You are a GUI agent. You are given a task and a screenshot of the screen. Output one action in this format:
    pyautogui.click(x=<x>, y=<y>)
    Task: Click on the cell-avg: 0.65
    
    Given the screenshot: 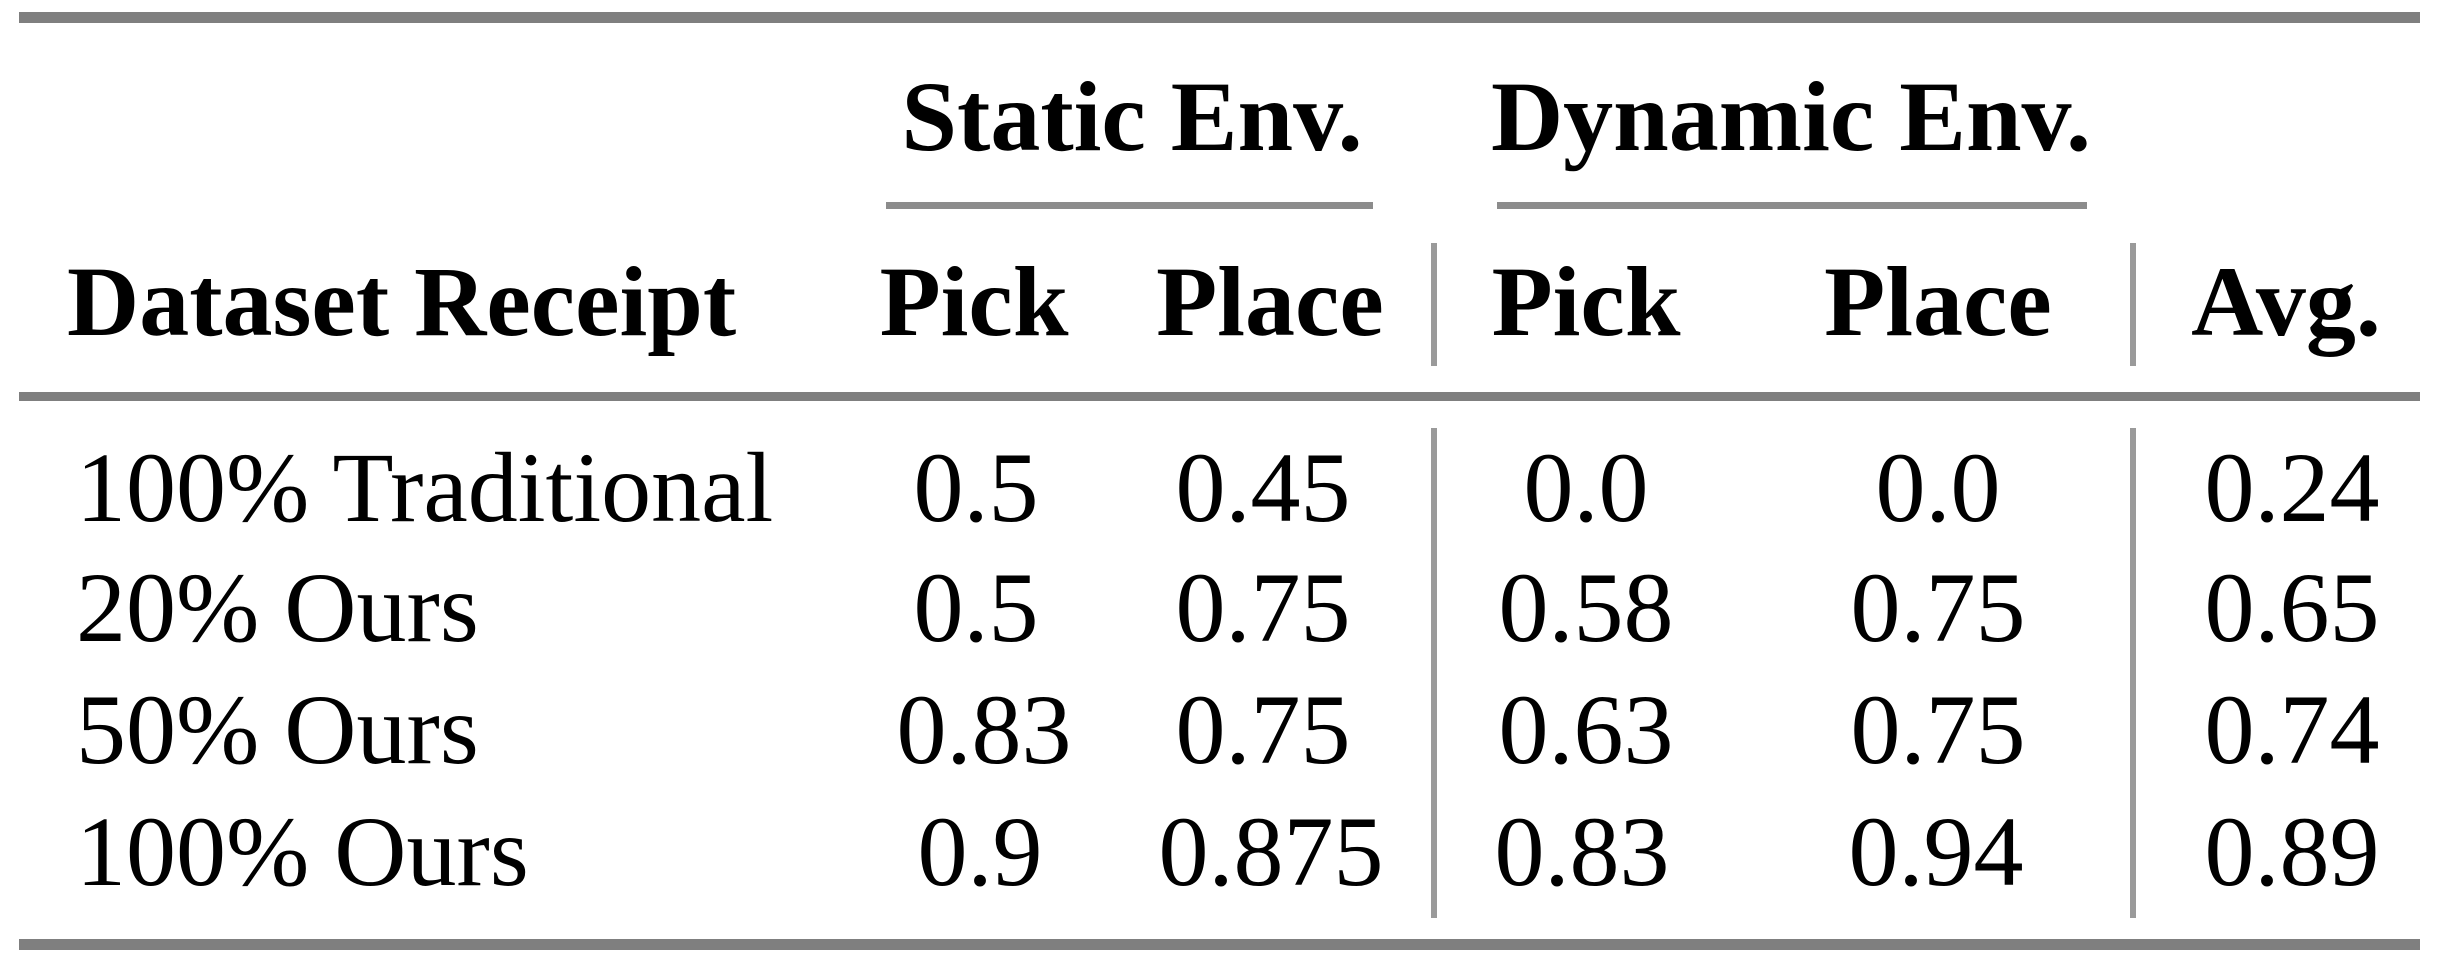 What is the action you would take?
    pyautogui.click(x=2292, y=607)
    